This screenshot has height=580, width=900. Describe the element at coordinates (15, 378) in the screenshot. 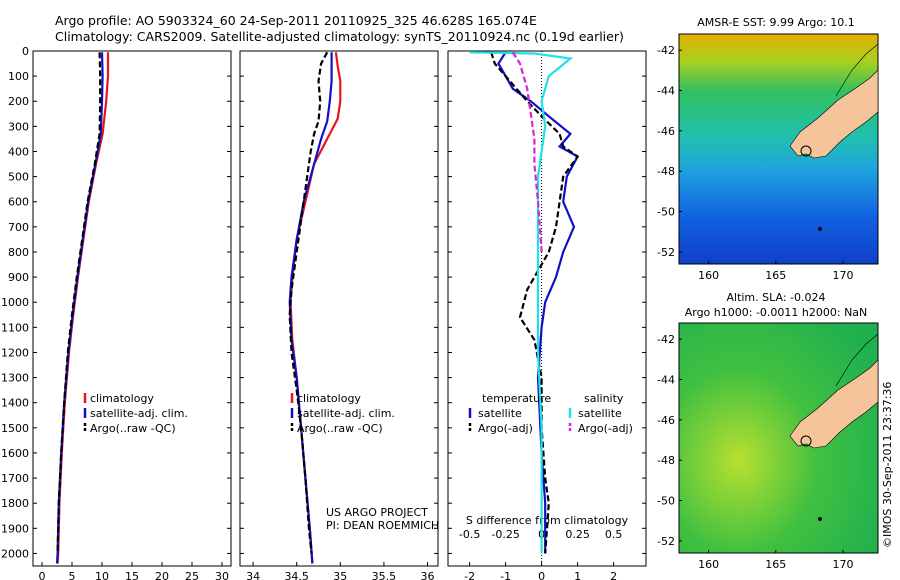

I see `y-tick-label: 1300` at that location.